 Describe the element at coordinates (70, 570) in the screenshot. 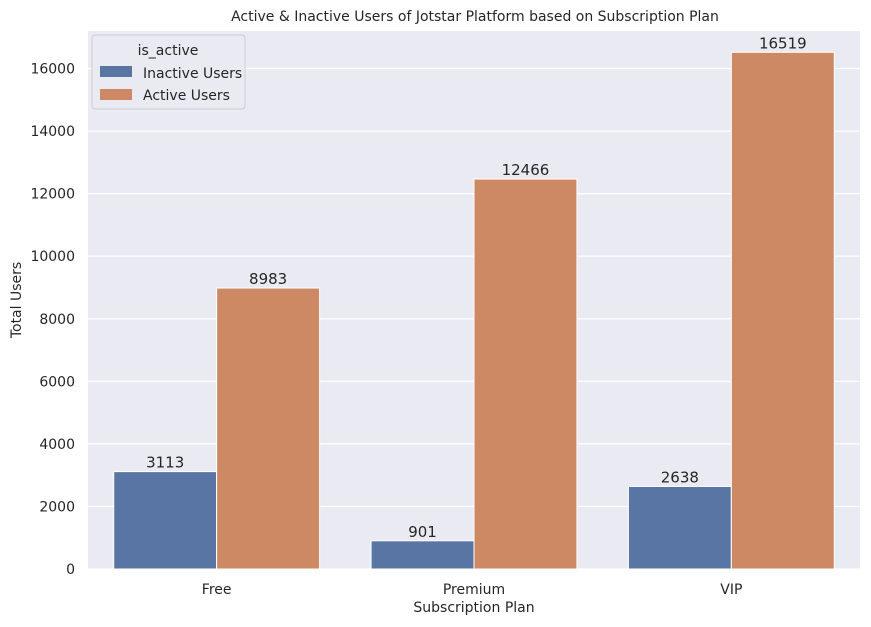

I see `y-tick-label: 0` at that location.